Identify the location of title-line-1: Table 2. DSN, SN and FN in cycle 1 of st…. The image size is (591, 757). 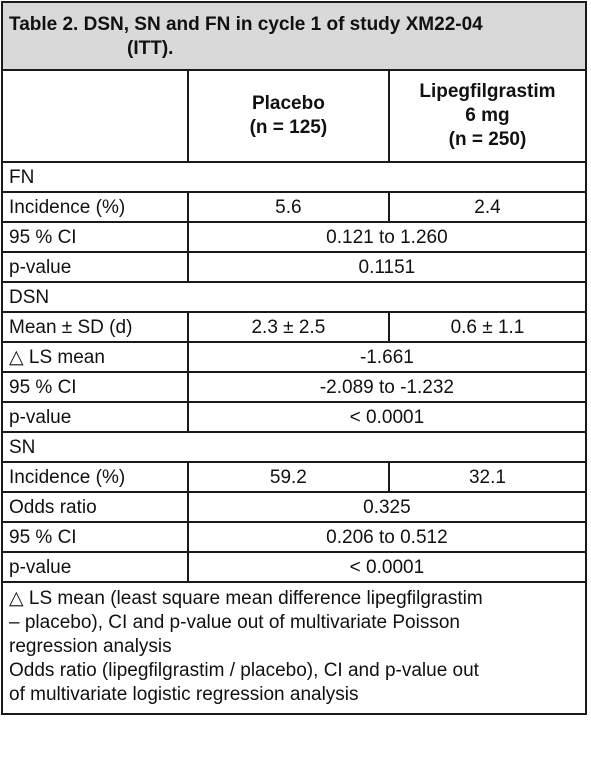
(246, 24).